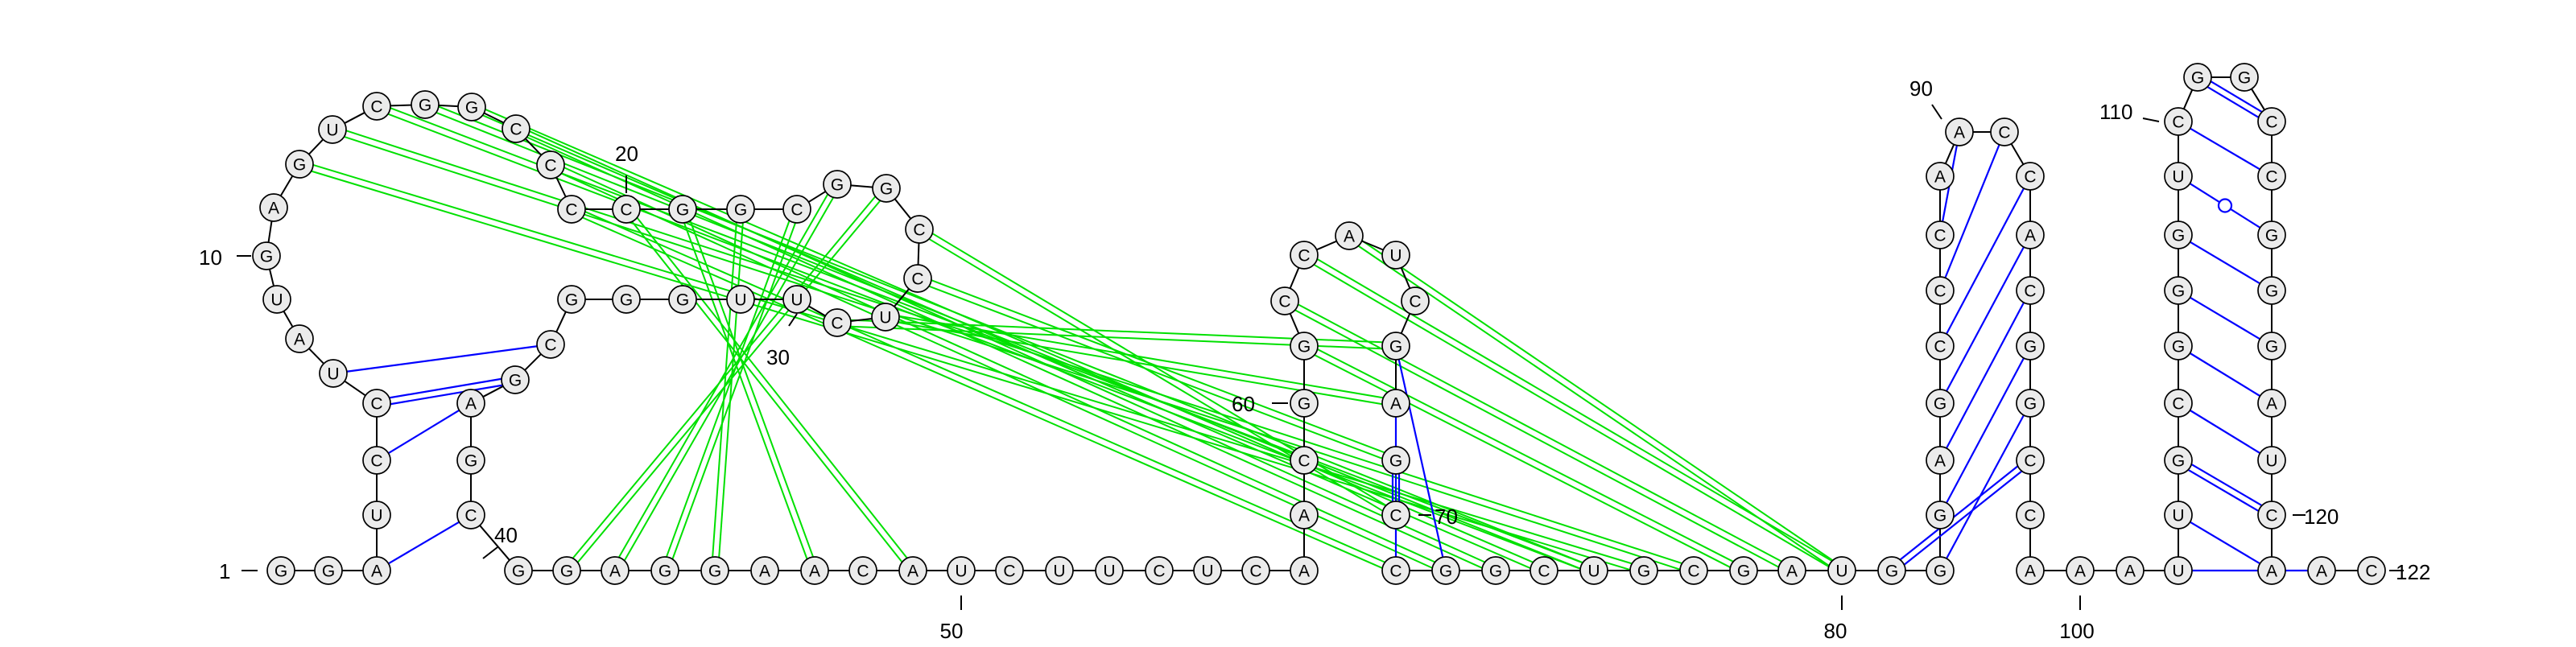 This screenshot has width=2576, height=647. Describe the element at coordinates (814, 570) in the screenshot. I see `nucleotide-46: A` at that location.